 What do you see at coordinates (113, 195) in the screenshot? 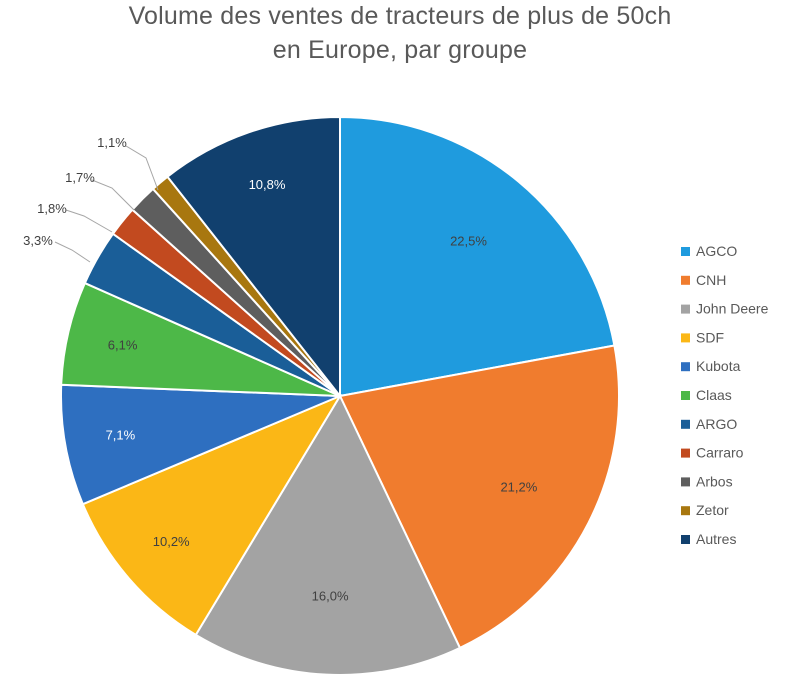
I see `leader-line-arbos` at bounding box center [113, 195].